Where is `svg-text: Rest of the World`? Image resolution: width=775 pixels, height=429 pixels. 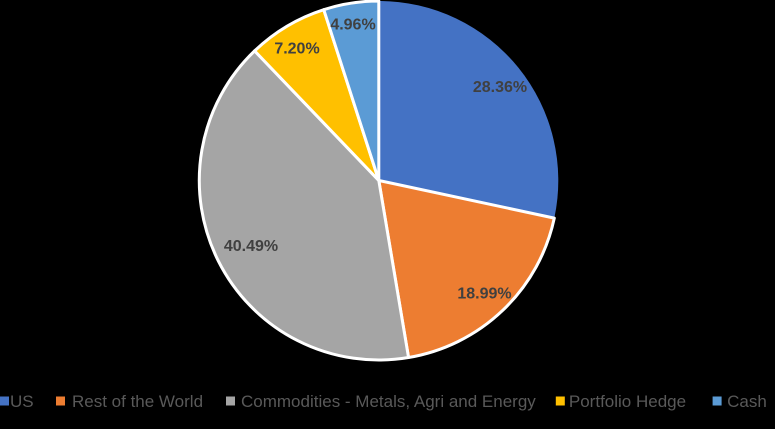 svg-text: Rest of the World is located at coordinates (137, 401).